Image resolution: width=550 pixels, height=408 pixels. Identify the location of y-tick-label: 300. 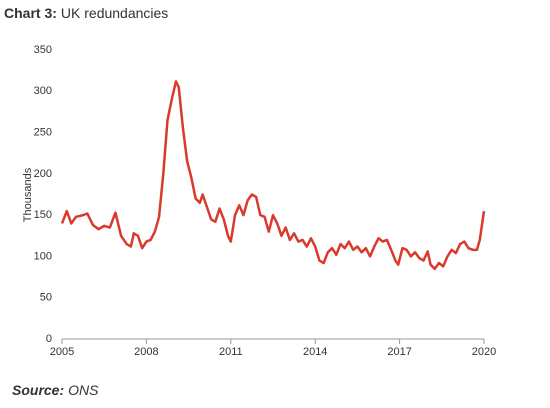
(43, 91).